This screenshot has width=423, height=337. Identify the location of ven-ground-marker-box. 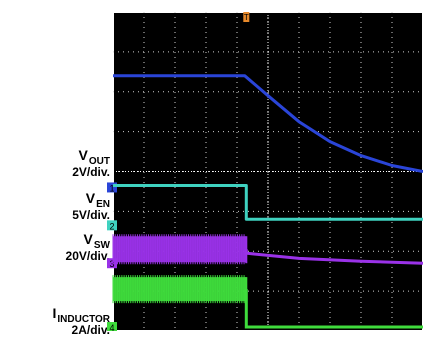
(112, 225).